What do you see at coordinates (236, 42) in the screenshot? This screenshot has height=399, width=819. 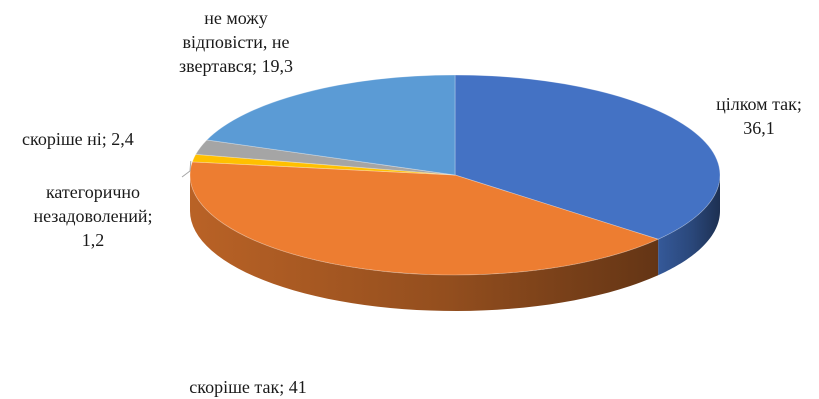 I see `slice-label-ne-mozhu: не можу відповісти, не звертався; 19,3` at bounding box center [236, 42].